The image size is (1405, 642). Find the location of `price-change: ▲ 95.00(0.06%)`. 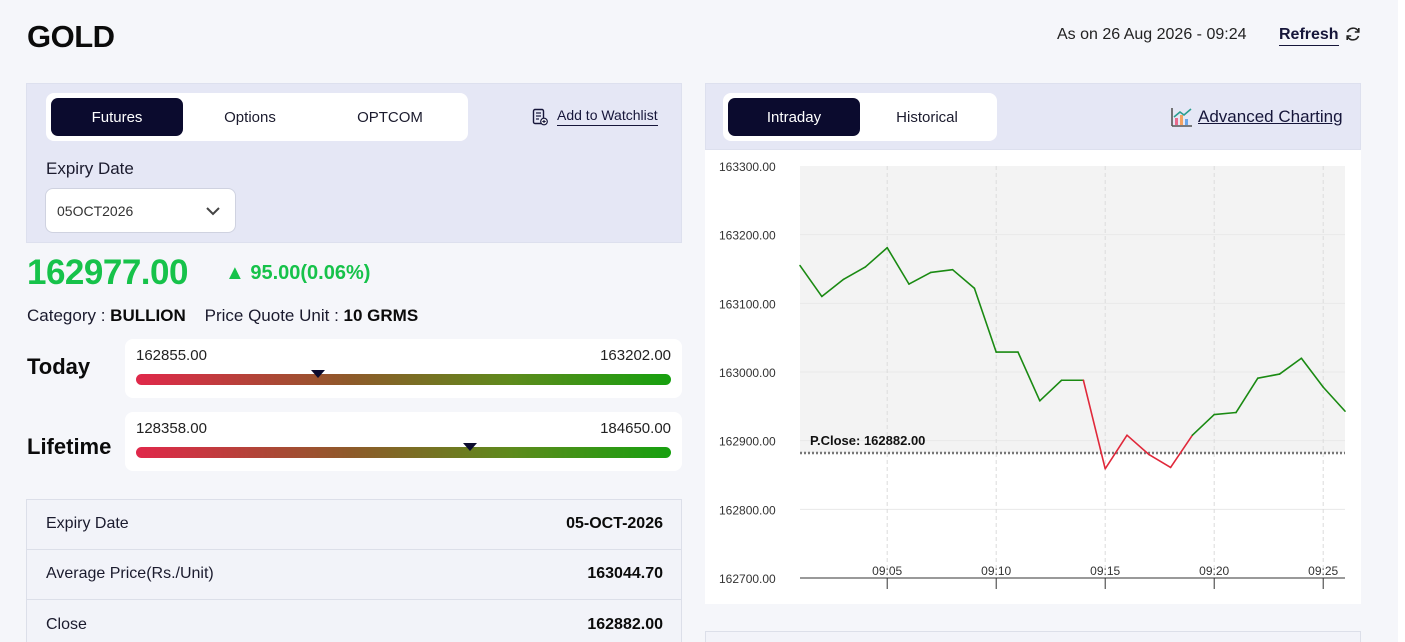

price-change: ▲ 95.00(0.06%) is located at coordinates (298, 273).